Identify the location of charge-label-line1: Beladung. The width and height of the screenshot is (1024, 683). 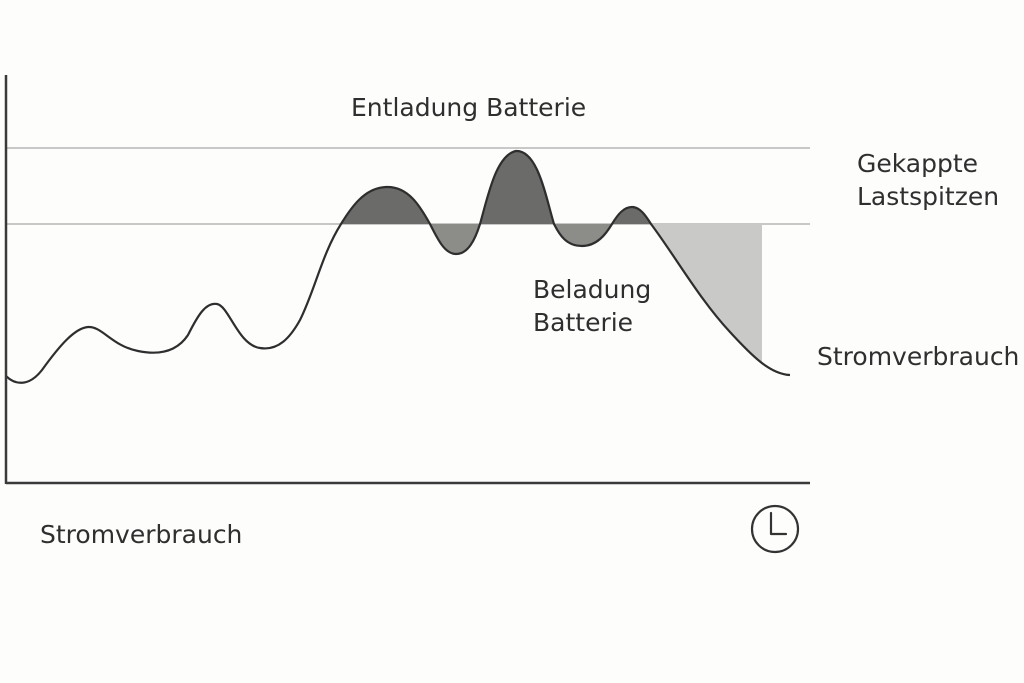
(592, 289).